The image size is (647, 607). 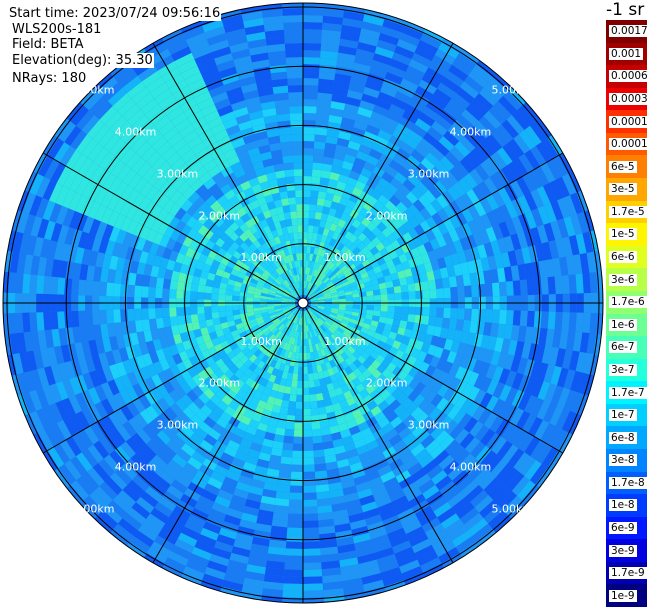 I want to click on azimuth-spoke, so click(x=378, y=173).